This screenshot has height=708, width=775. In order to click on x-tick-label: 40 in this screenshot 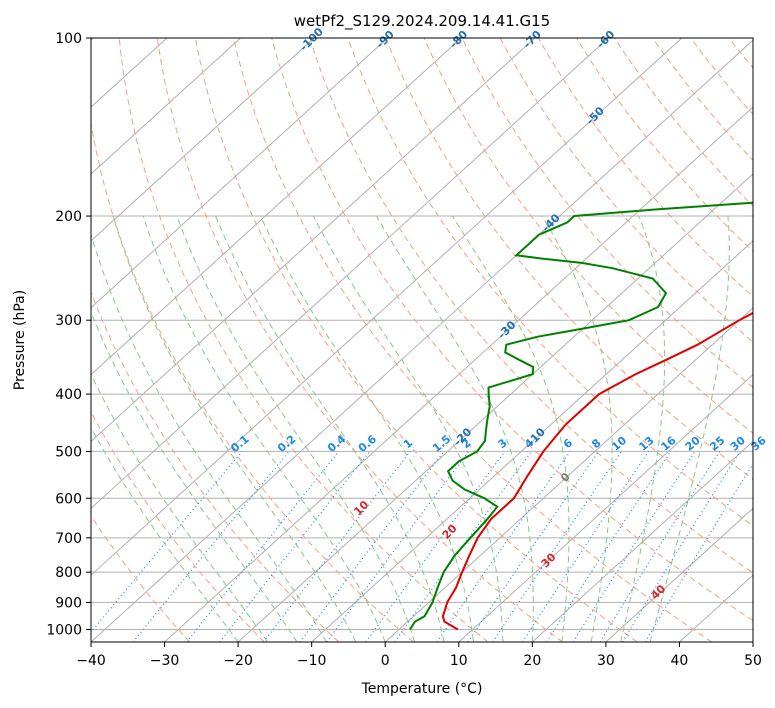, I will do `click(680, 661)`.